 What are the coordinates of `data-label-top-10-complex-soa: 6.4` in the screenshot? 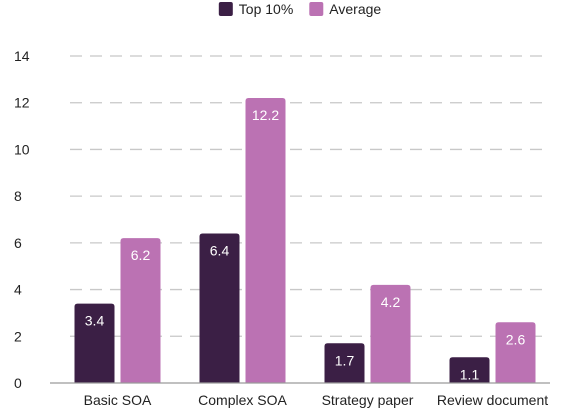 It's located at (220, 251).